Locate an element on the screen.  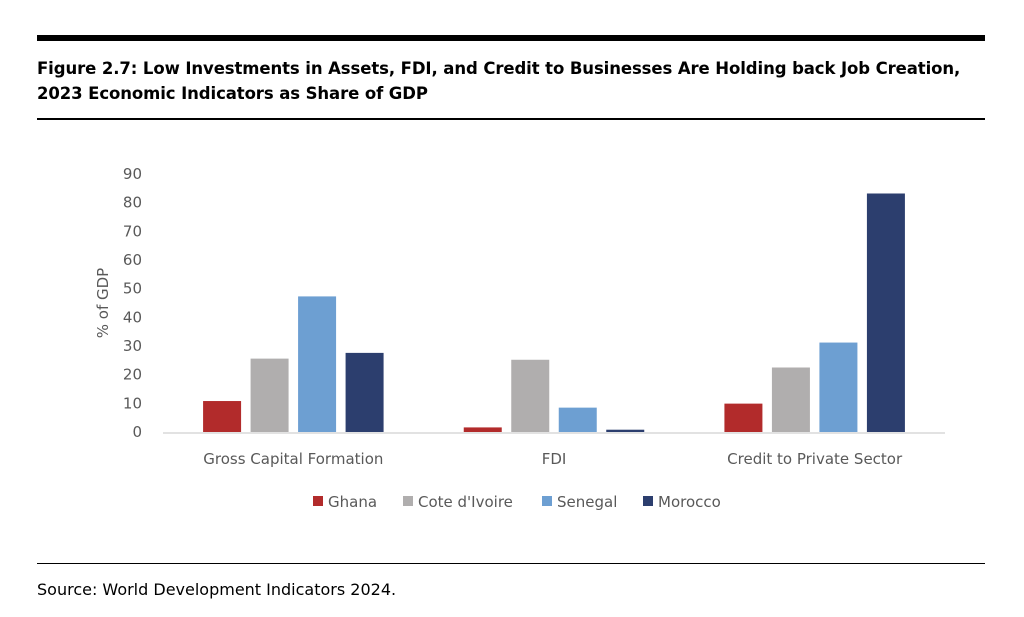
y-tick-label: 80 is located at coordinates (132, 203).